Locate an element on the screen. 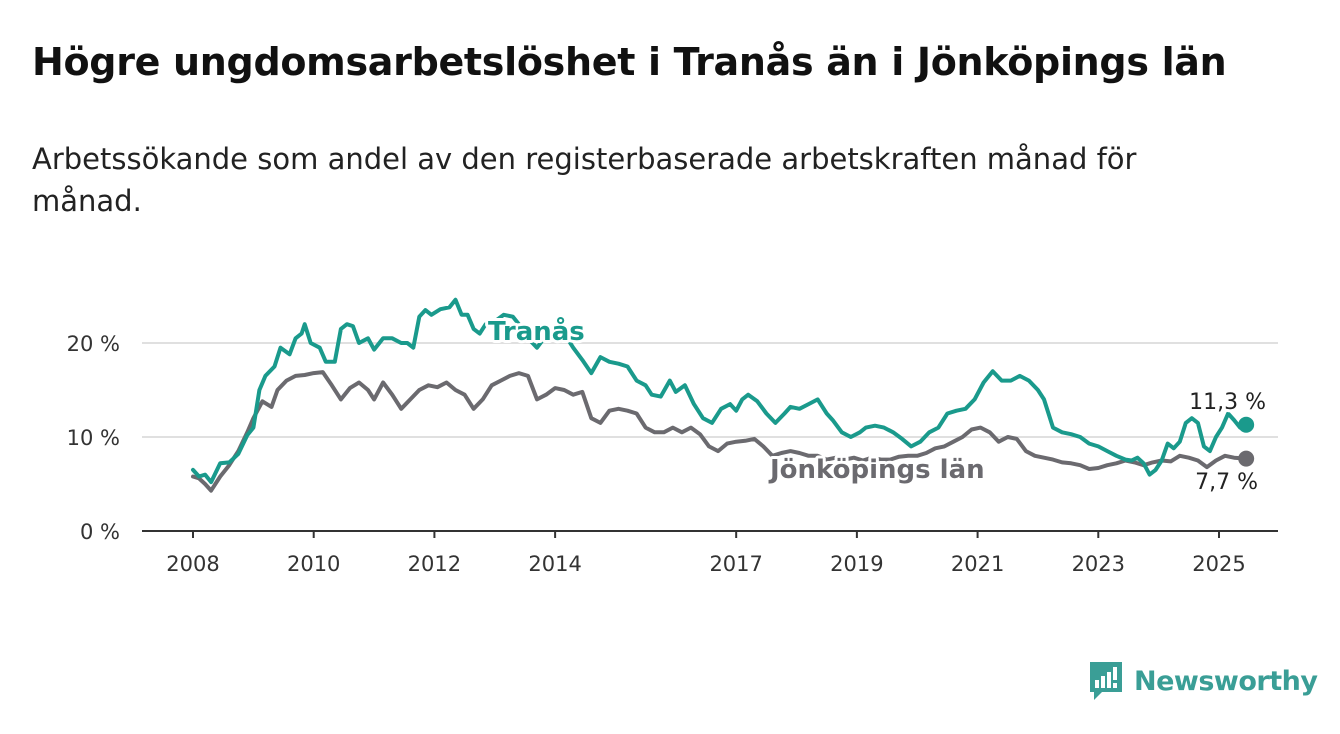 This screenshot has height=734, width=1340. end-value-jonkopings-lan-halo: 7,7 % is located at coordinates (1226, 482).